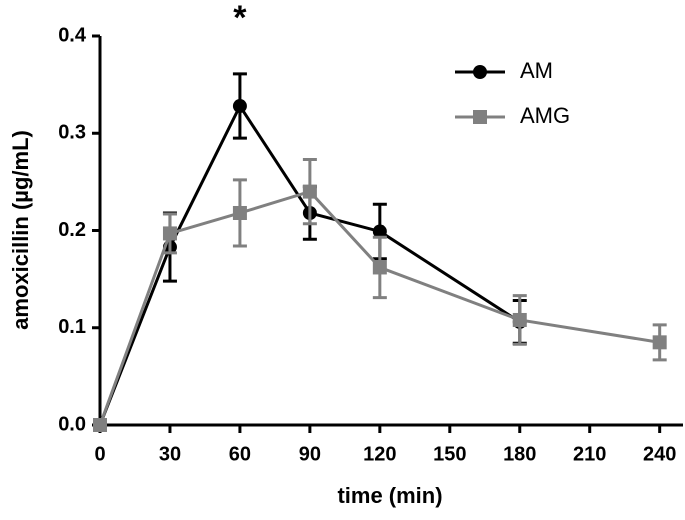 This screenshot has width=685, height=520. Describe the element at coordinates (379, 454) in the screenshot. I see `x-tick-label: 120` at that location.